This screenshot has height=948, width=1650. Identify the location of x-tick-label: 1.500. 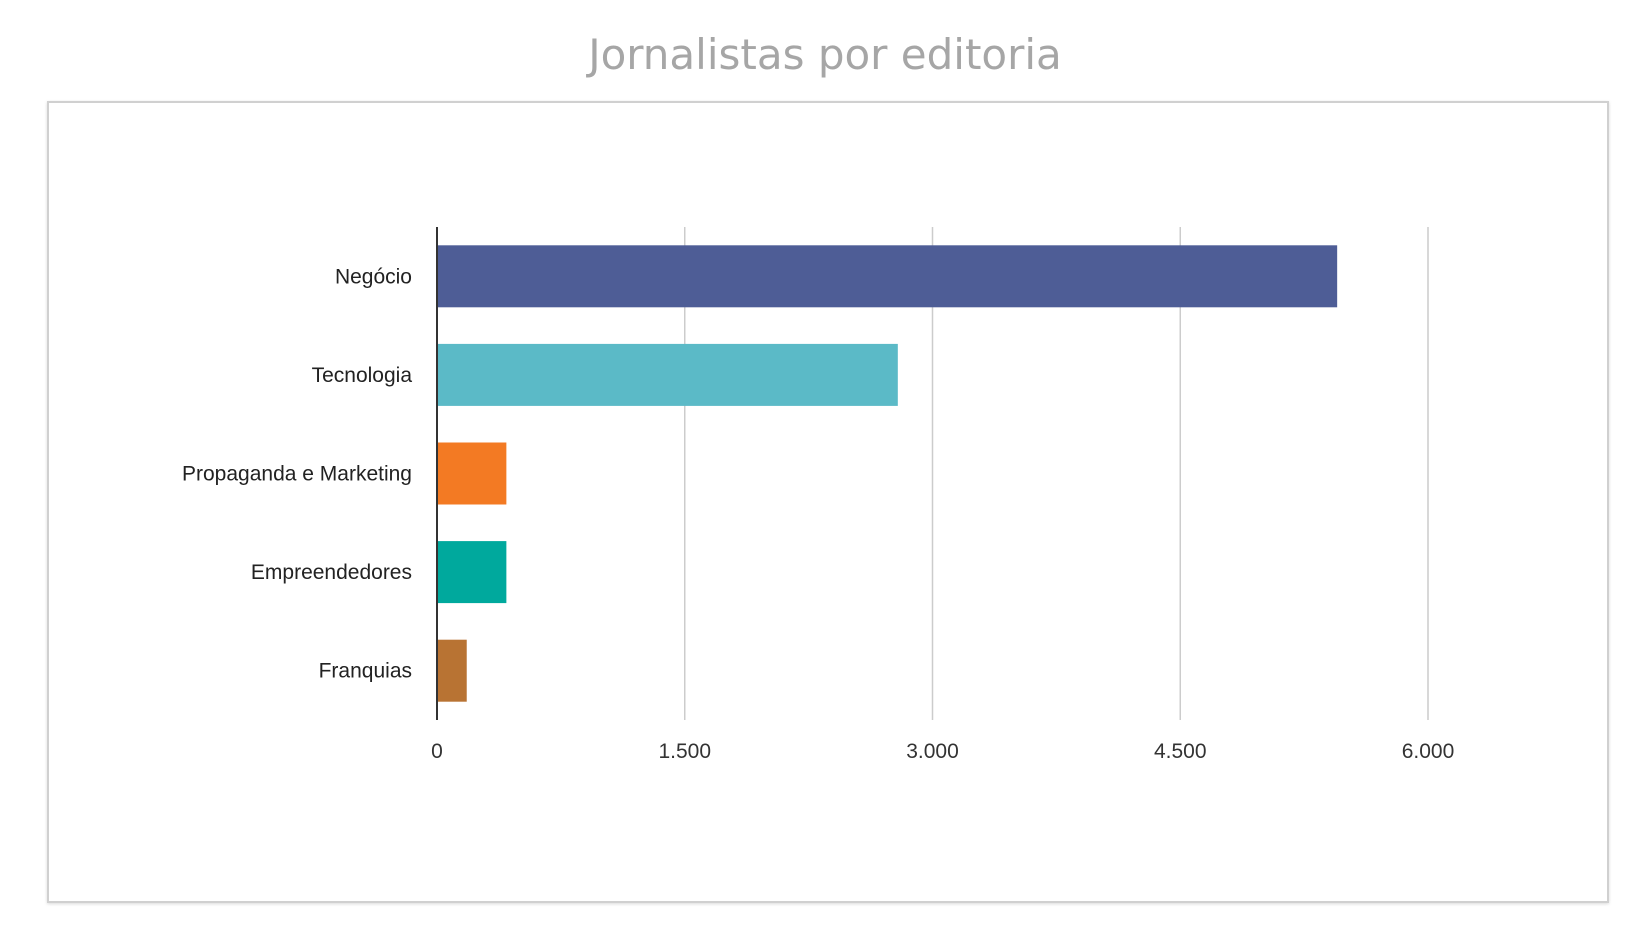
(684, 751).